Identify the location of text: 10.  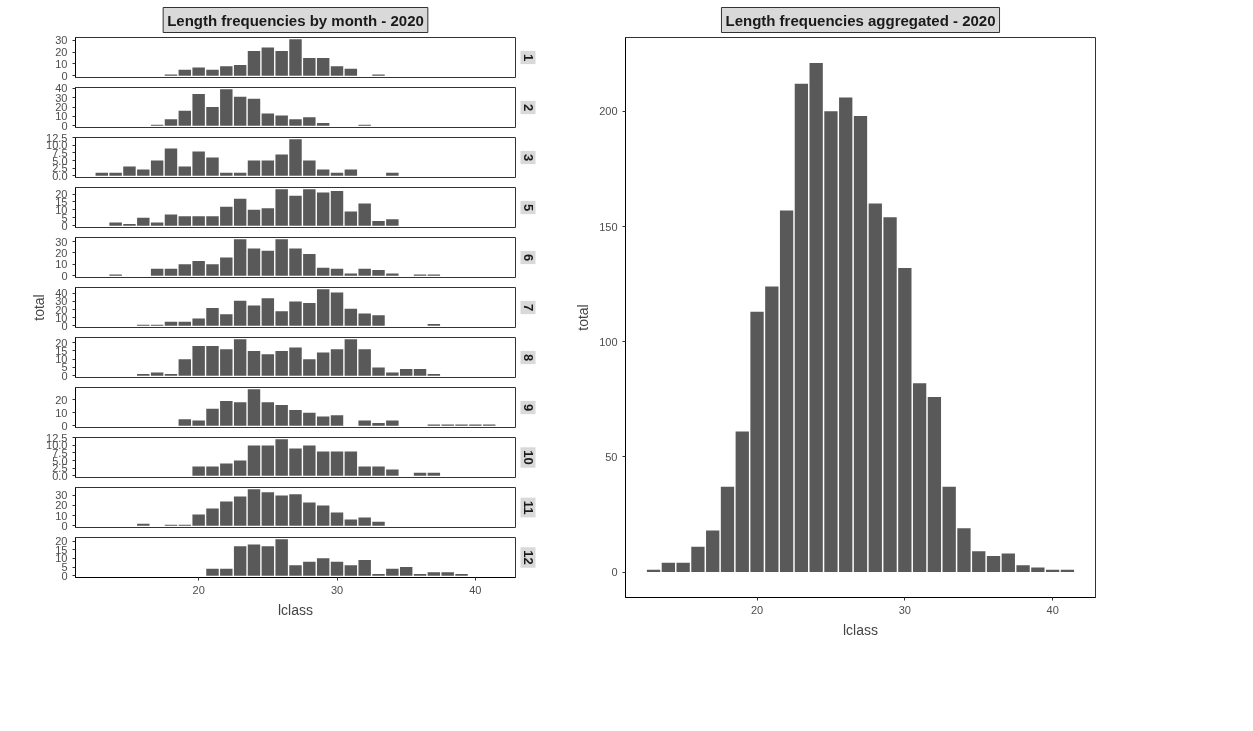
(528, 457).